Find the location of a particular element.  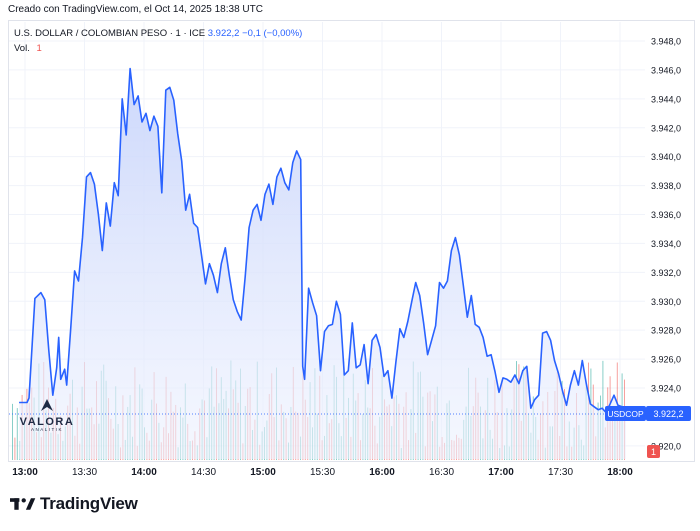

volume-tag-value: 1 is located at coordinates (653, 452).